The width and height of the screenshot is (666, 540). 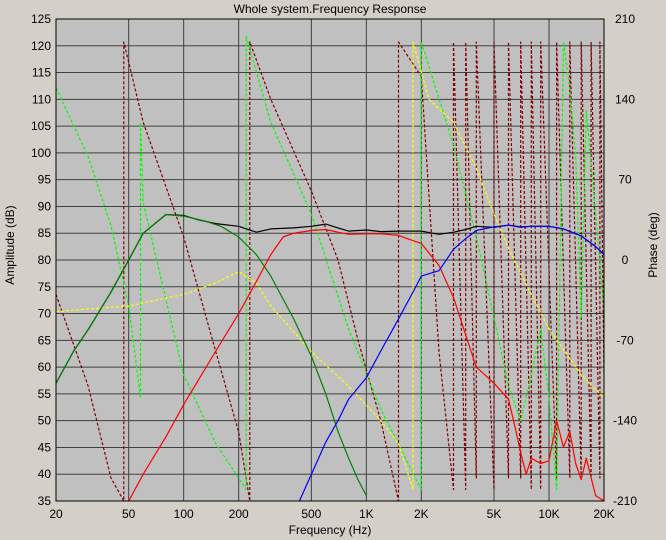 What do you see at coordinates (41, 99) in the screenshot?
I see `y-tick-label: 110` at bounding box center [41, 99].